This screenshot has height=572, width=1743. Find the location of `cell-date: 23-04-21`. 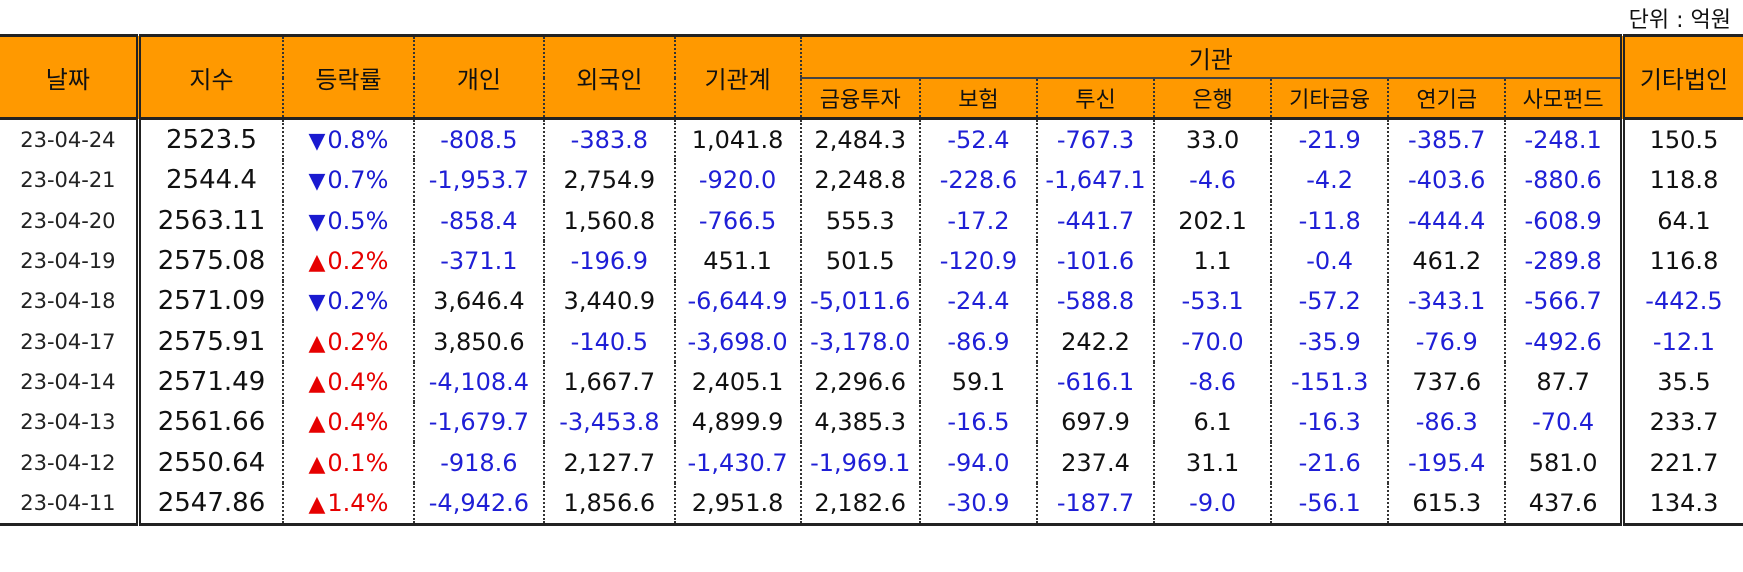

cell-date: 23-04-21 is located at coordinates (70, 180).